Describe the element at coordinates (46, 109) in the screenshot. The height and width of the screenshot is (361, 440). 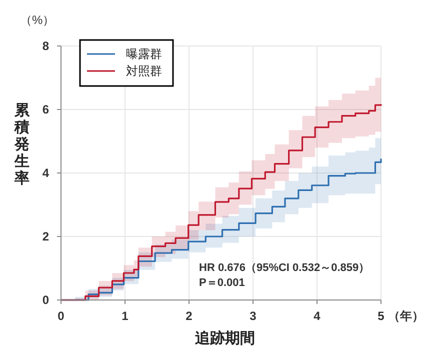
I see `y-tick-label: 6` at that location.